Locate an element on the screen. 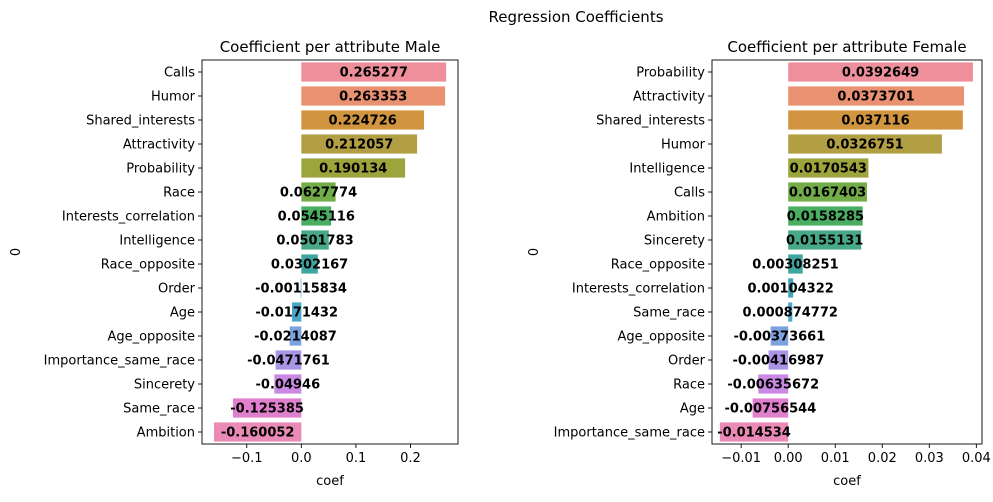 The height and width of the screenshot is (502, 993). y-axis-label: 0 is located at coordinates (16, 252).